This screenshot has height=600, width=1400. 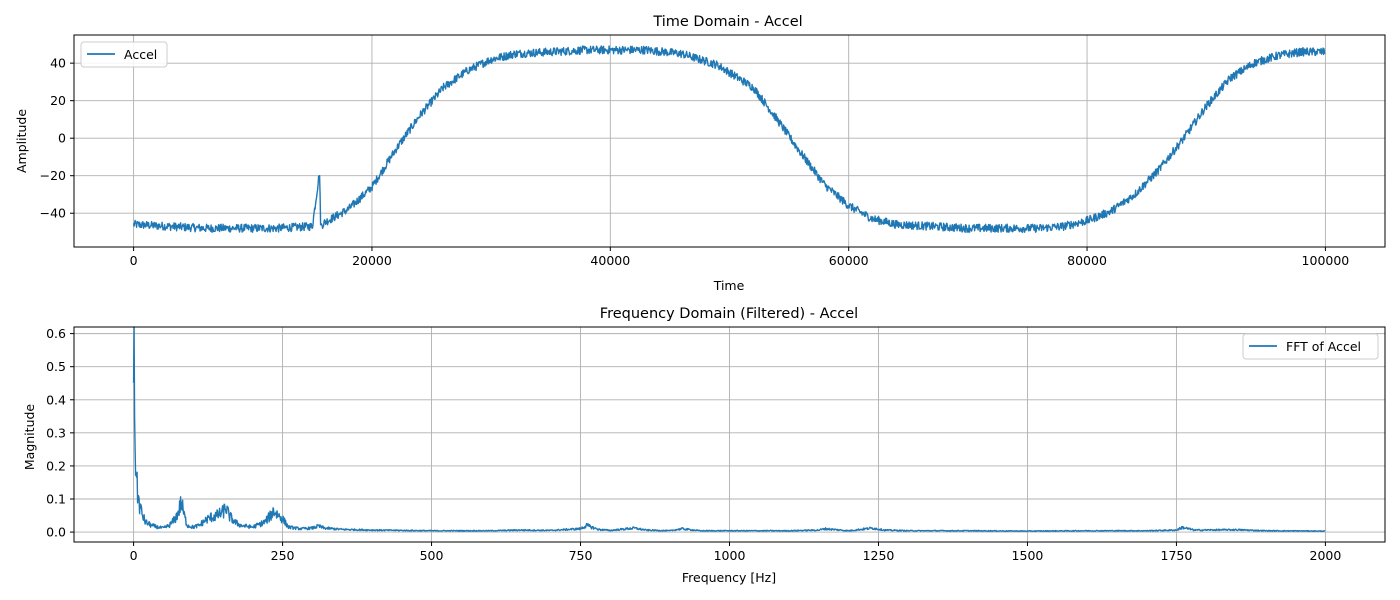 I want to click on time-domain-xtick-label: 20000, so click(x=372, y=260).